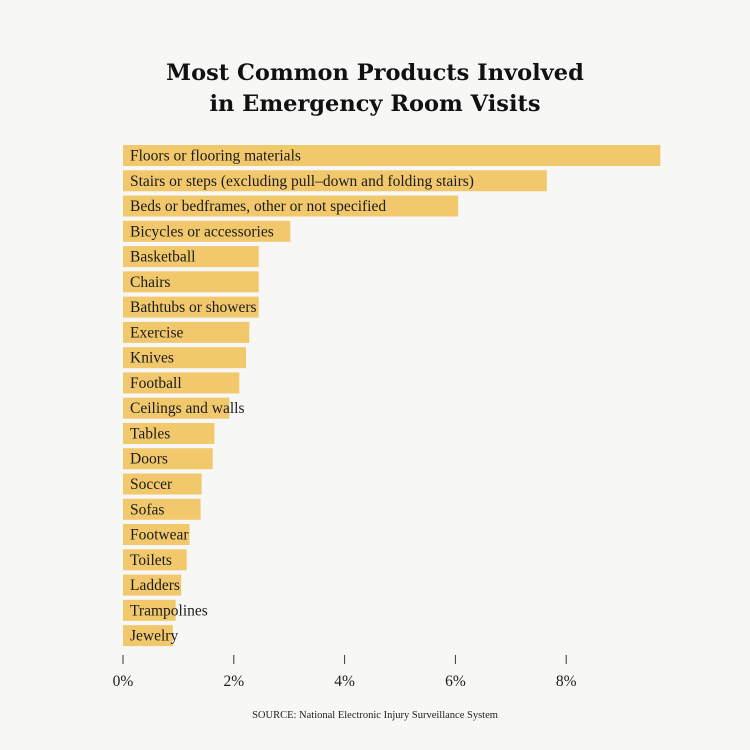  Describe the element at coordinates (152, 358) in the screenshot. I see `bar-label: Knives` at that location.